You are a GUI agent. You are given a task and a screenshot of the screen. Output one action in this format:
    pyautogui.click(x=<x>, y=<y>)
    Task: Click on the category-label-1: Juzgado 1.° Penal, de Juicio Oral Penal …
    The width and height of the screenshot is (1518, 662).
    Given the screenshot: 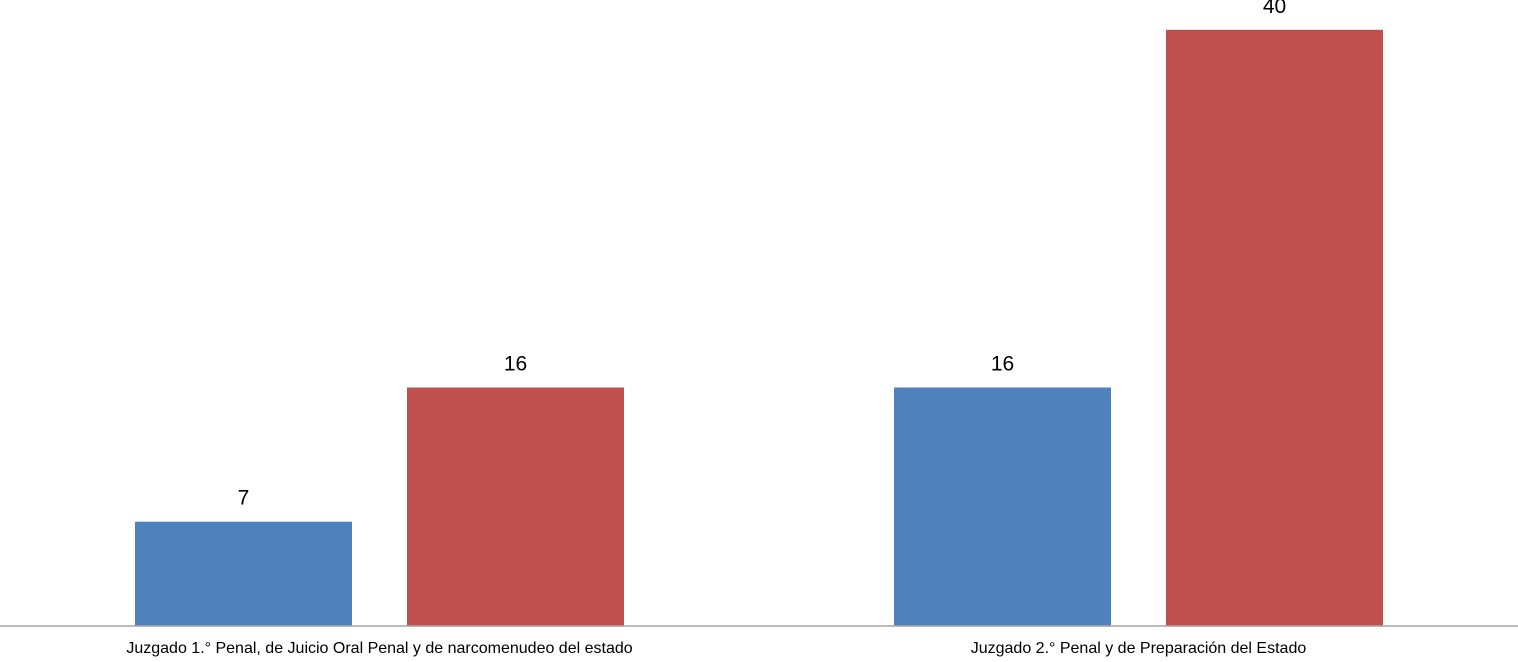 What is the action you would take?
    pyautogui.click(x=379, y=648)
    